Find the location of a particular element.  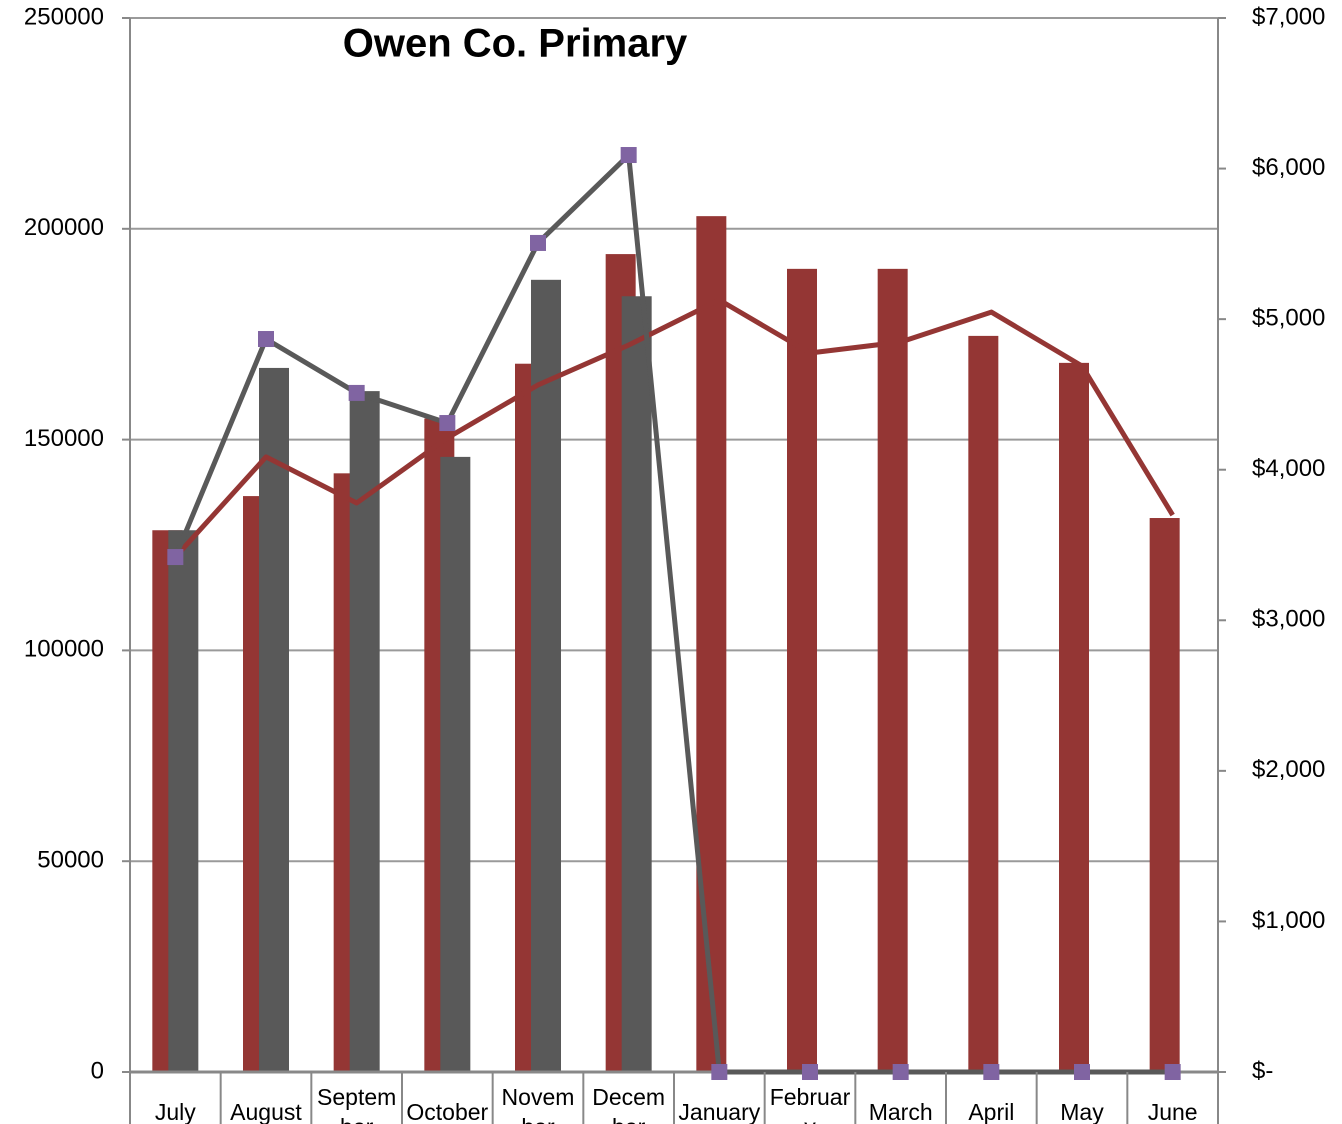

x-tick-label-box: July is located at coordinates (175, 1111).